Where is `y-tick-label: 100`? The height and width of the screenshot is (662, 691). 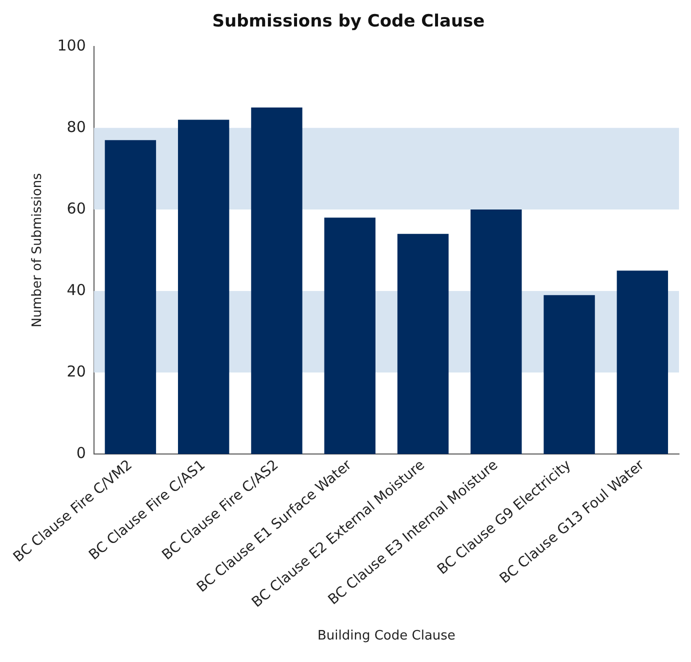 y-tick-label: 100 is located at coordinates (71, 45).